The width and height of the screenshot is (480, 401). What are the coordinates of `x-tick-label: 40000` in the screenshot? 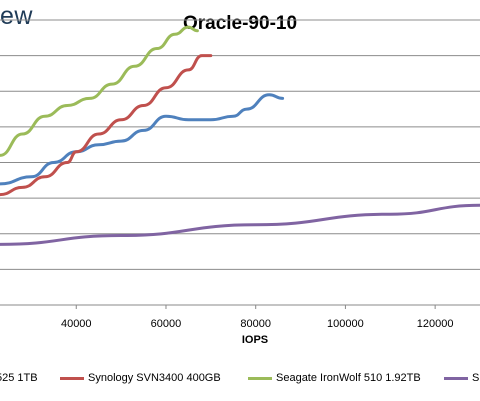 It's located at (76, 324).